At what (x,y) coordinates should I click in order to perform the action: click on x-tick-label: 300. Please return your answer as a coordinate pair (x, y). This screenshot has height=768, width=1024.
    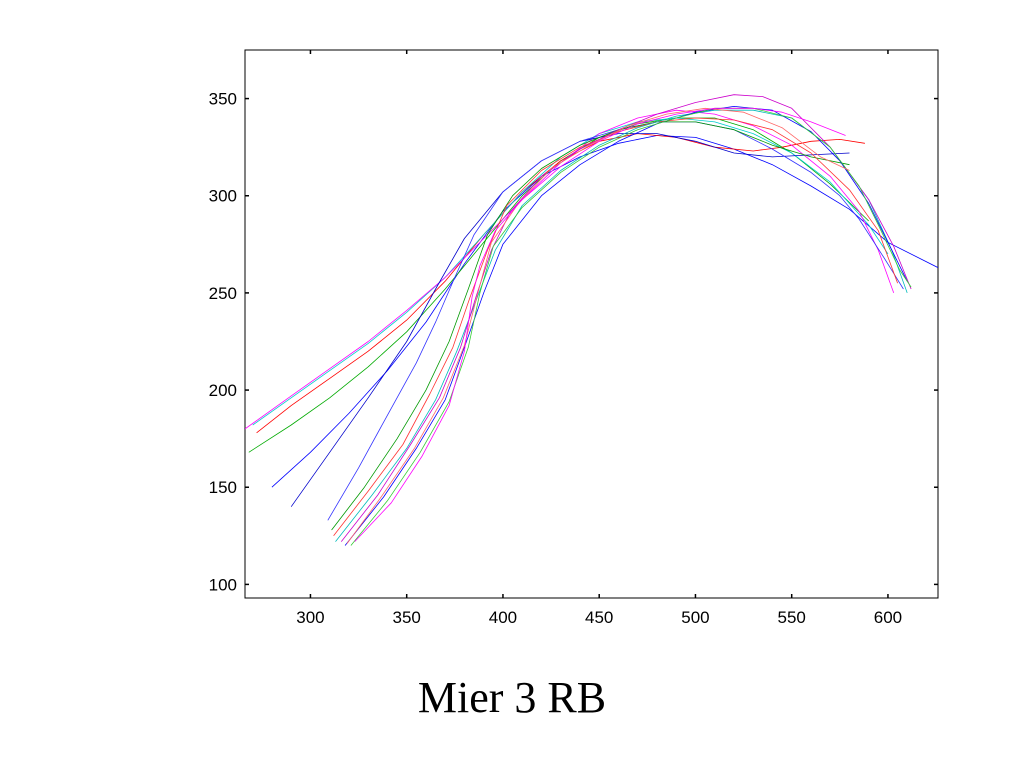
    Looking at the image, I should click on (310, 617).